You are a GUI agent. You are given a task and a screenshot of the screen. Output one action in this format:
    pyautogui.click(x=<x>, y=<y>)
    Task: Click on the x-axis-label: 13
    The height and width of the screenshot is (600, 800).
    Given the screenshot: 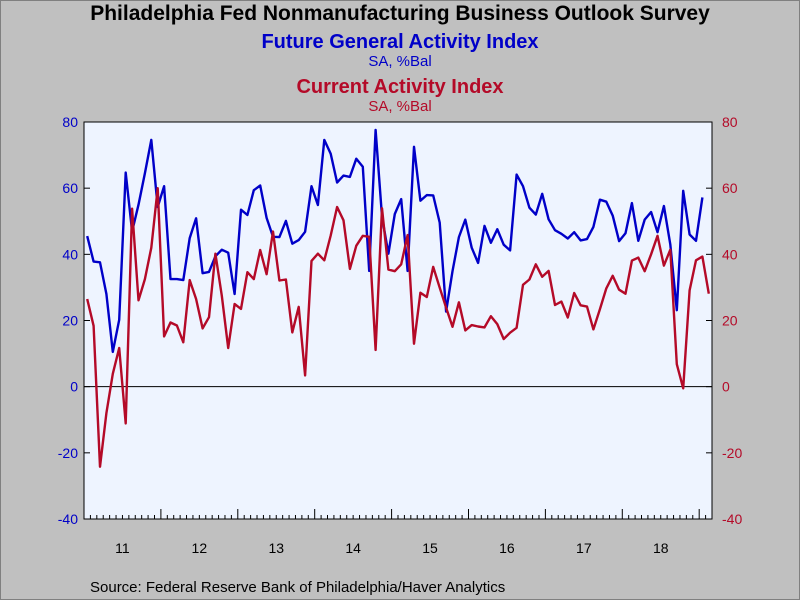 What is the action you would take?
    pyautogui.click(x=276, y=548)
    